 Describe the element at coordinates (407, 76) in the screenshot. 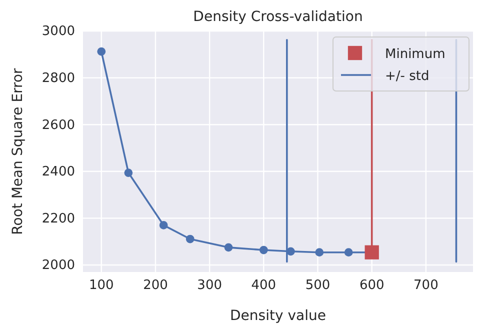

I see `legend-label: +/- std` at that location.